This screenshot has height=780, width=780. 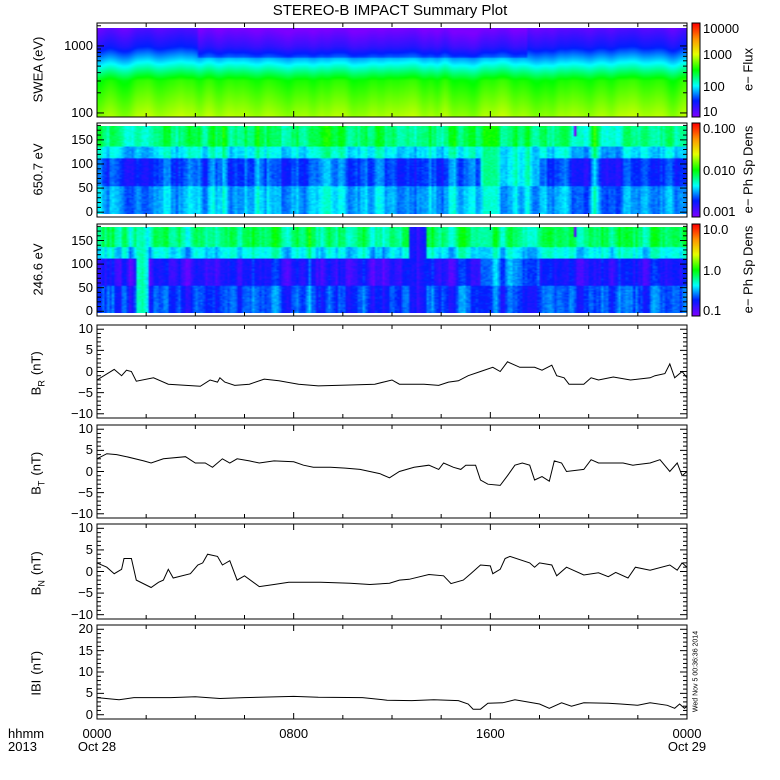 What do you see at coordinates (719, 128) in the screenshot?
I see `colorbar-tick-label: 0.100` at bounding box center [719, 128].